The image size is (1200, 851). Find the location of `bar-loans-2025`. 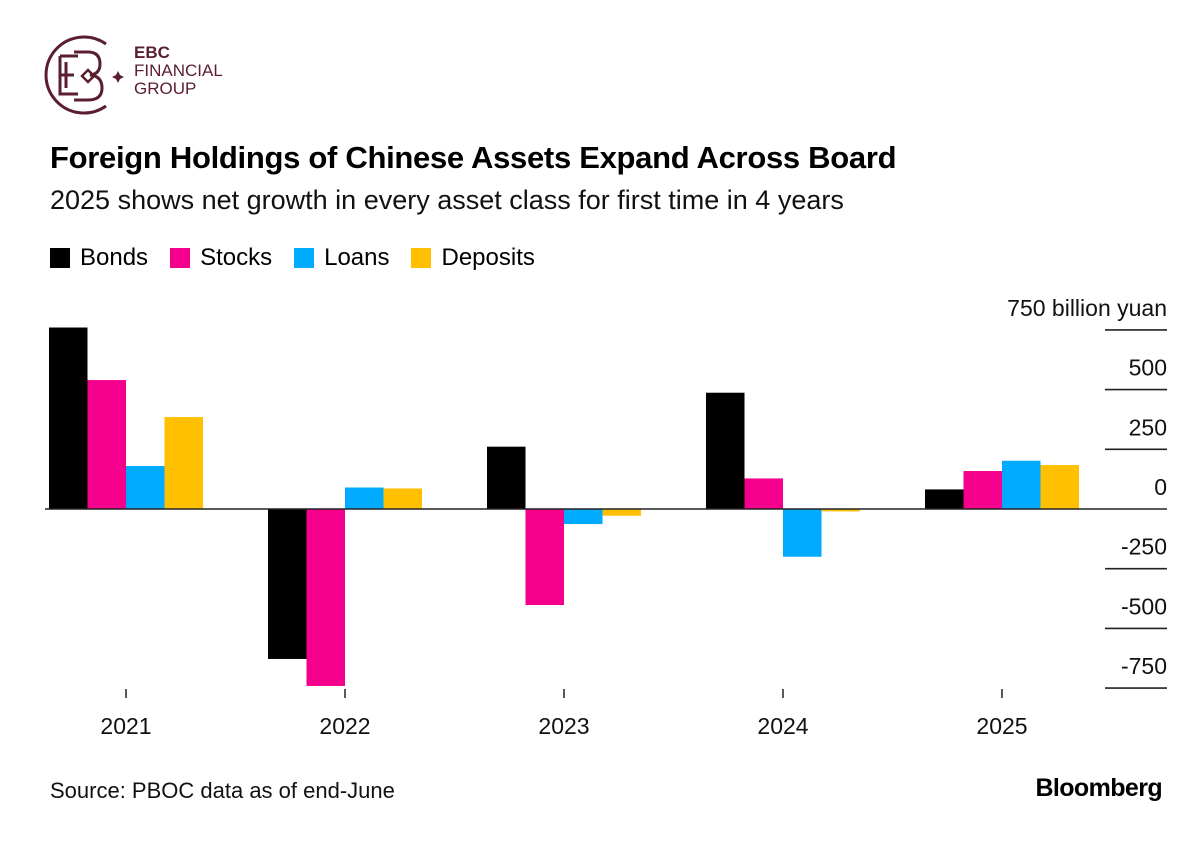

bar-loans-2025 is located at coordinates (1021, 484).